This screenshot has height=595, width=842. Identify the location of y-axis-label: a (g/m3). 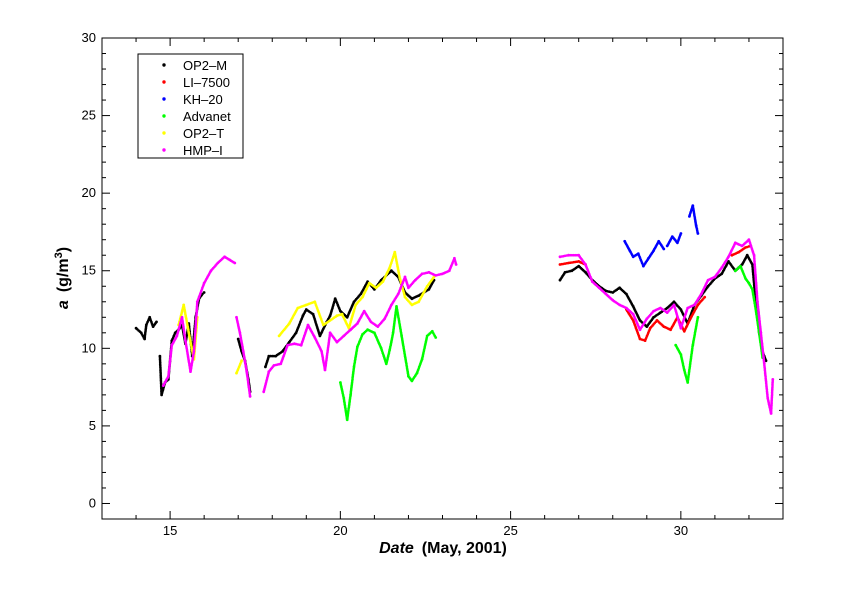
(62, 278).